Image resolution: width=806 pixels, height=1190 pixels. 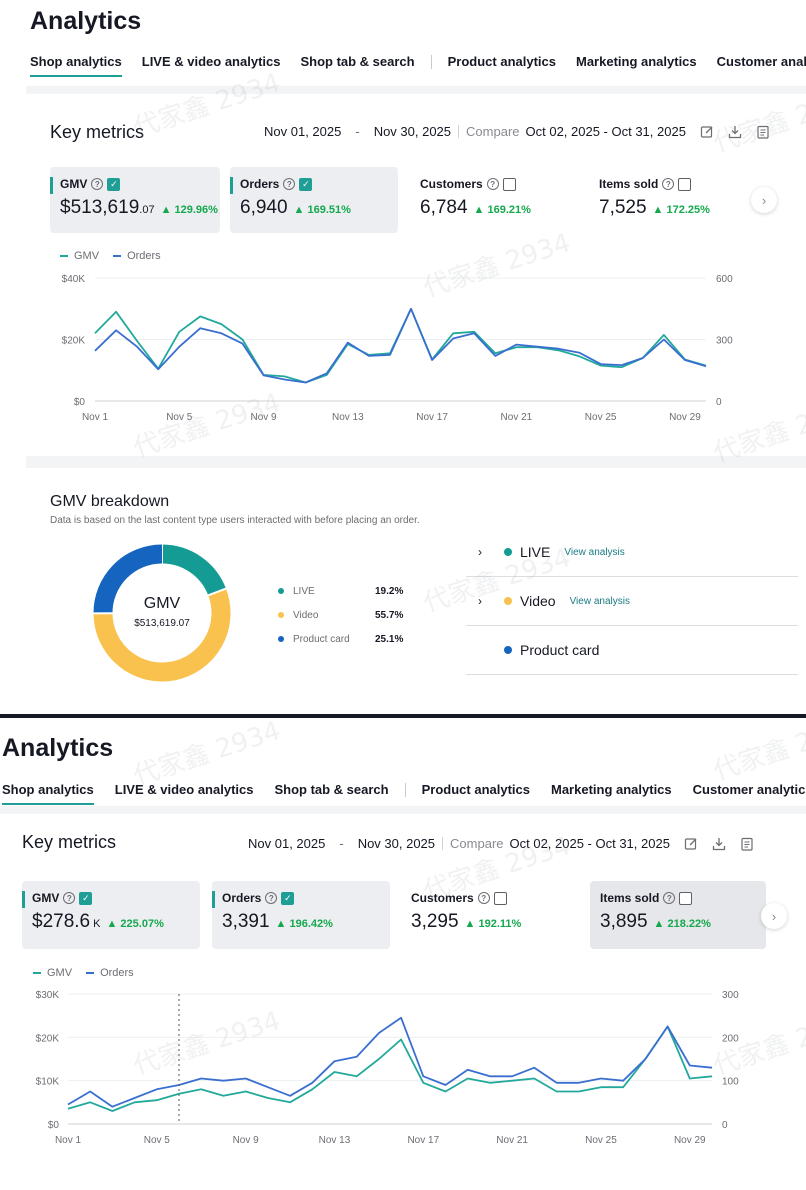 What do you see at coordinates (111, 915) in the screenshot?
I see `metric-gmv: GMV? ✓ $278.6 K ▲ 225.07%` at bounding box center [111, 915].